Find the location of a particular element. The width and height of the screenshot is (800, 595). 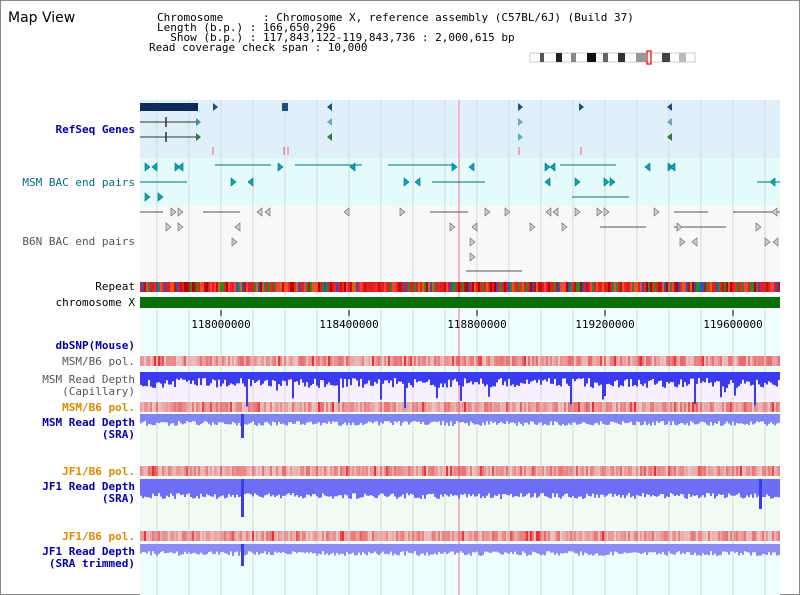

track-label-jf1-read-depth-sra: JF1 Read Depth is located at coordinates (88, 486).